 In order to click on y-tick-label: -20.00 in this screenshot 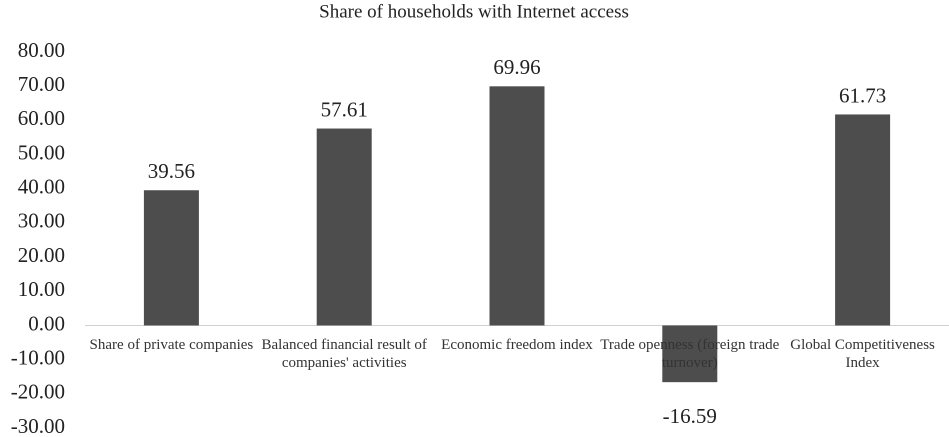, I will do `click(38, 392)`.